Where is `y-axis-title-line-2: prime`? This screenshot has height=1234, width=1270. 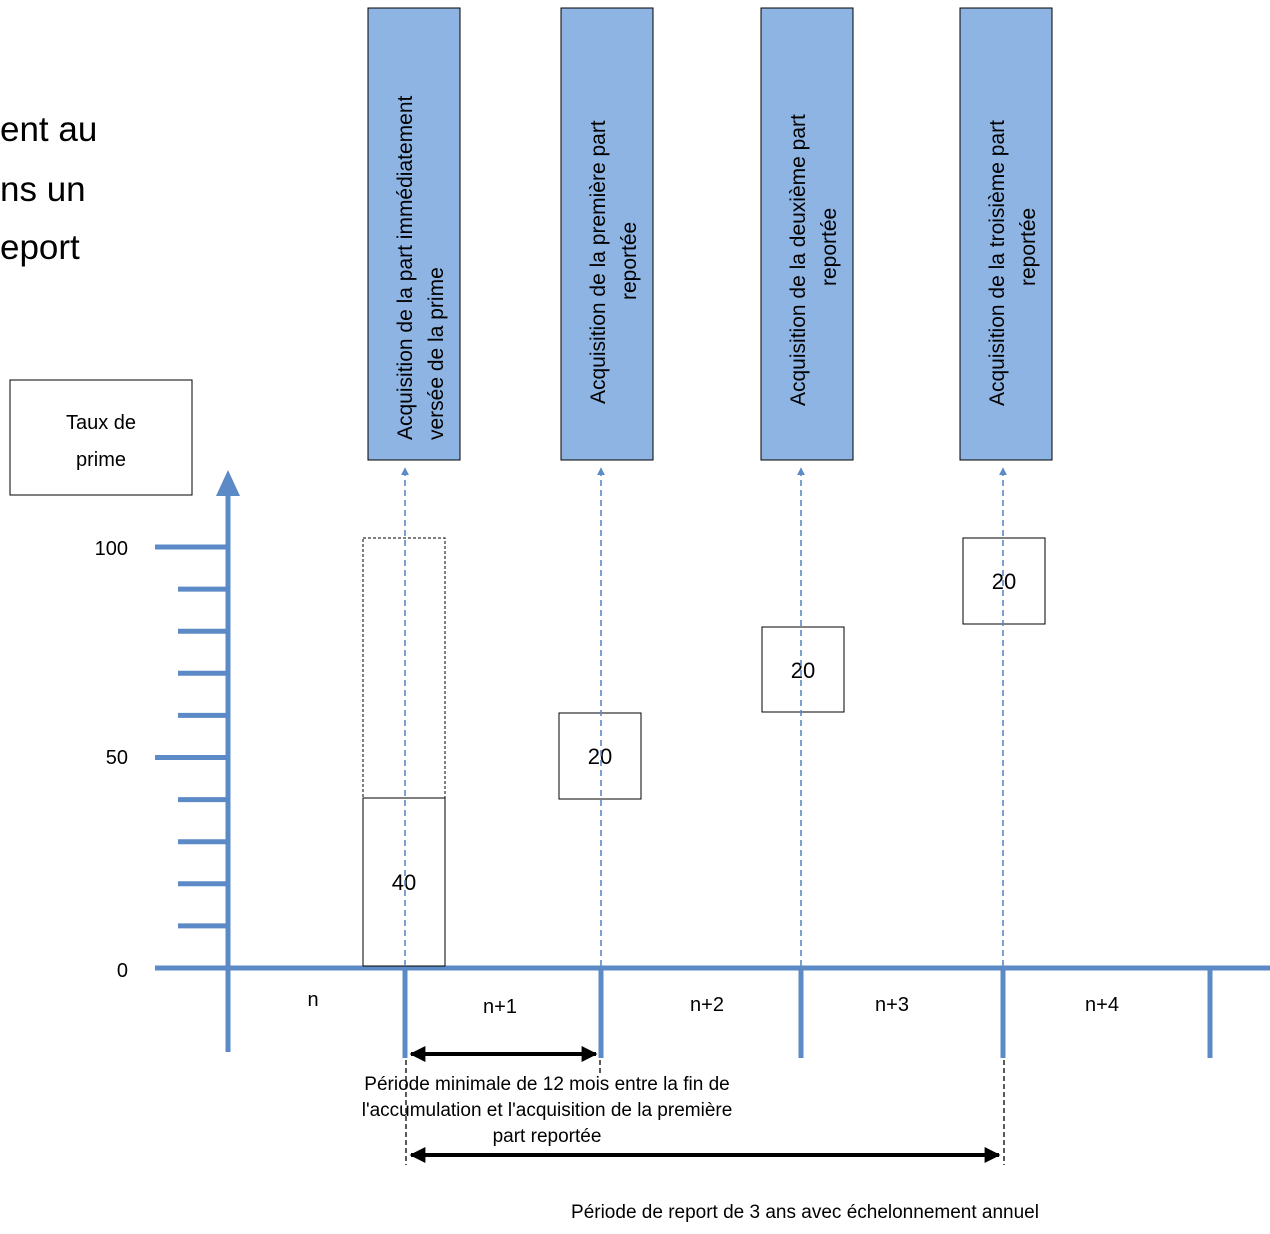
y-axis-title-line-2: prime is located at coordinates (101, 460).